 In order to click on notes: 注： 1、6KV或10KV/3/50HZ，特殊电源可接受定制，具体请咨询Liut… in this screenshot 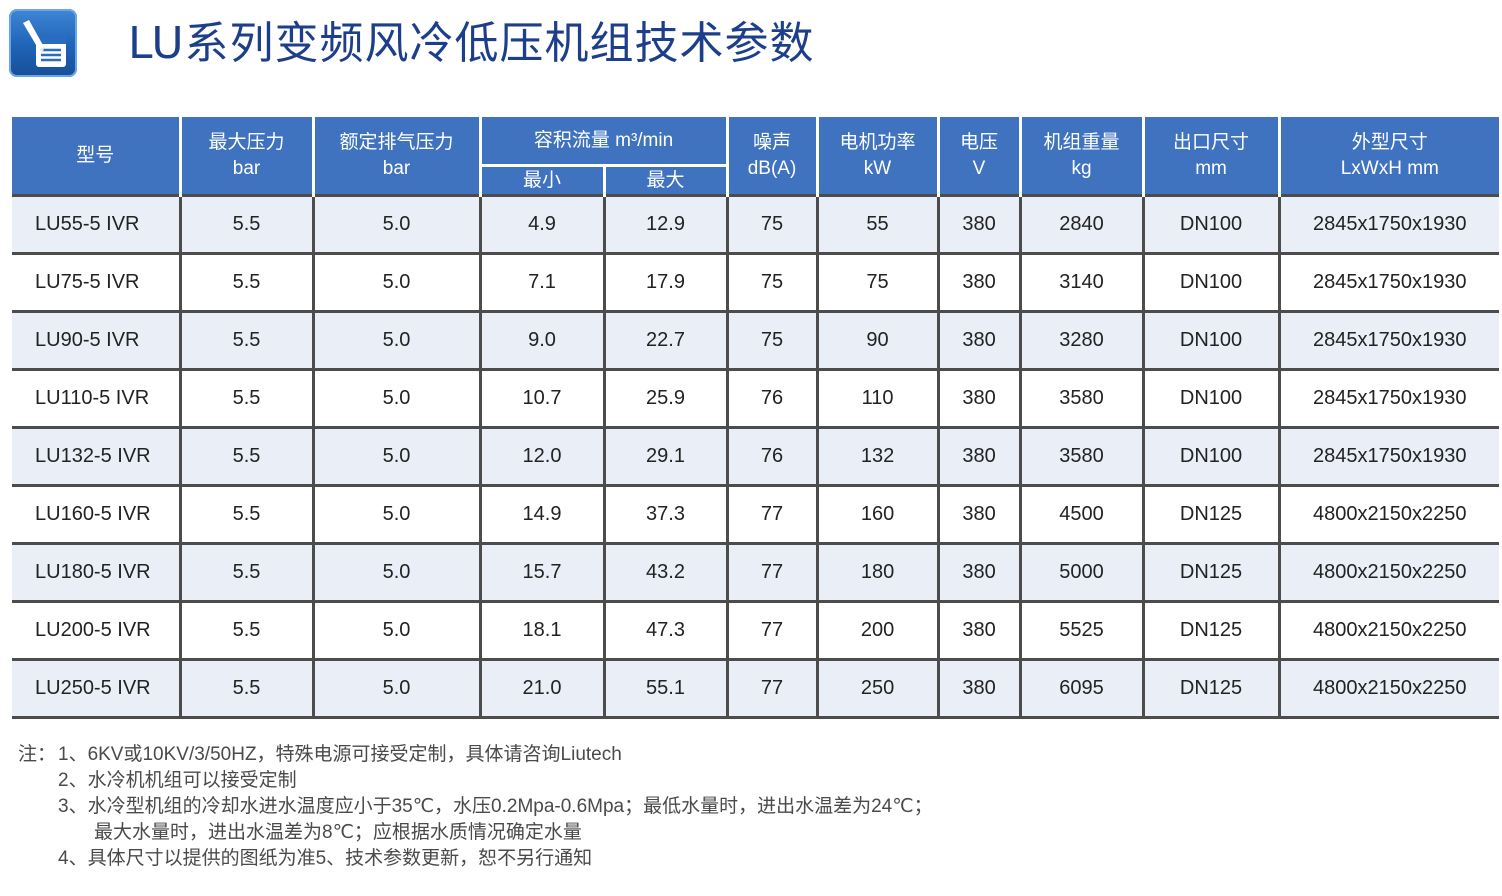, I will do `click(475, 807)`.